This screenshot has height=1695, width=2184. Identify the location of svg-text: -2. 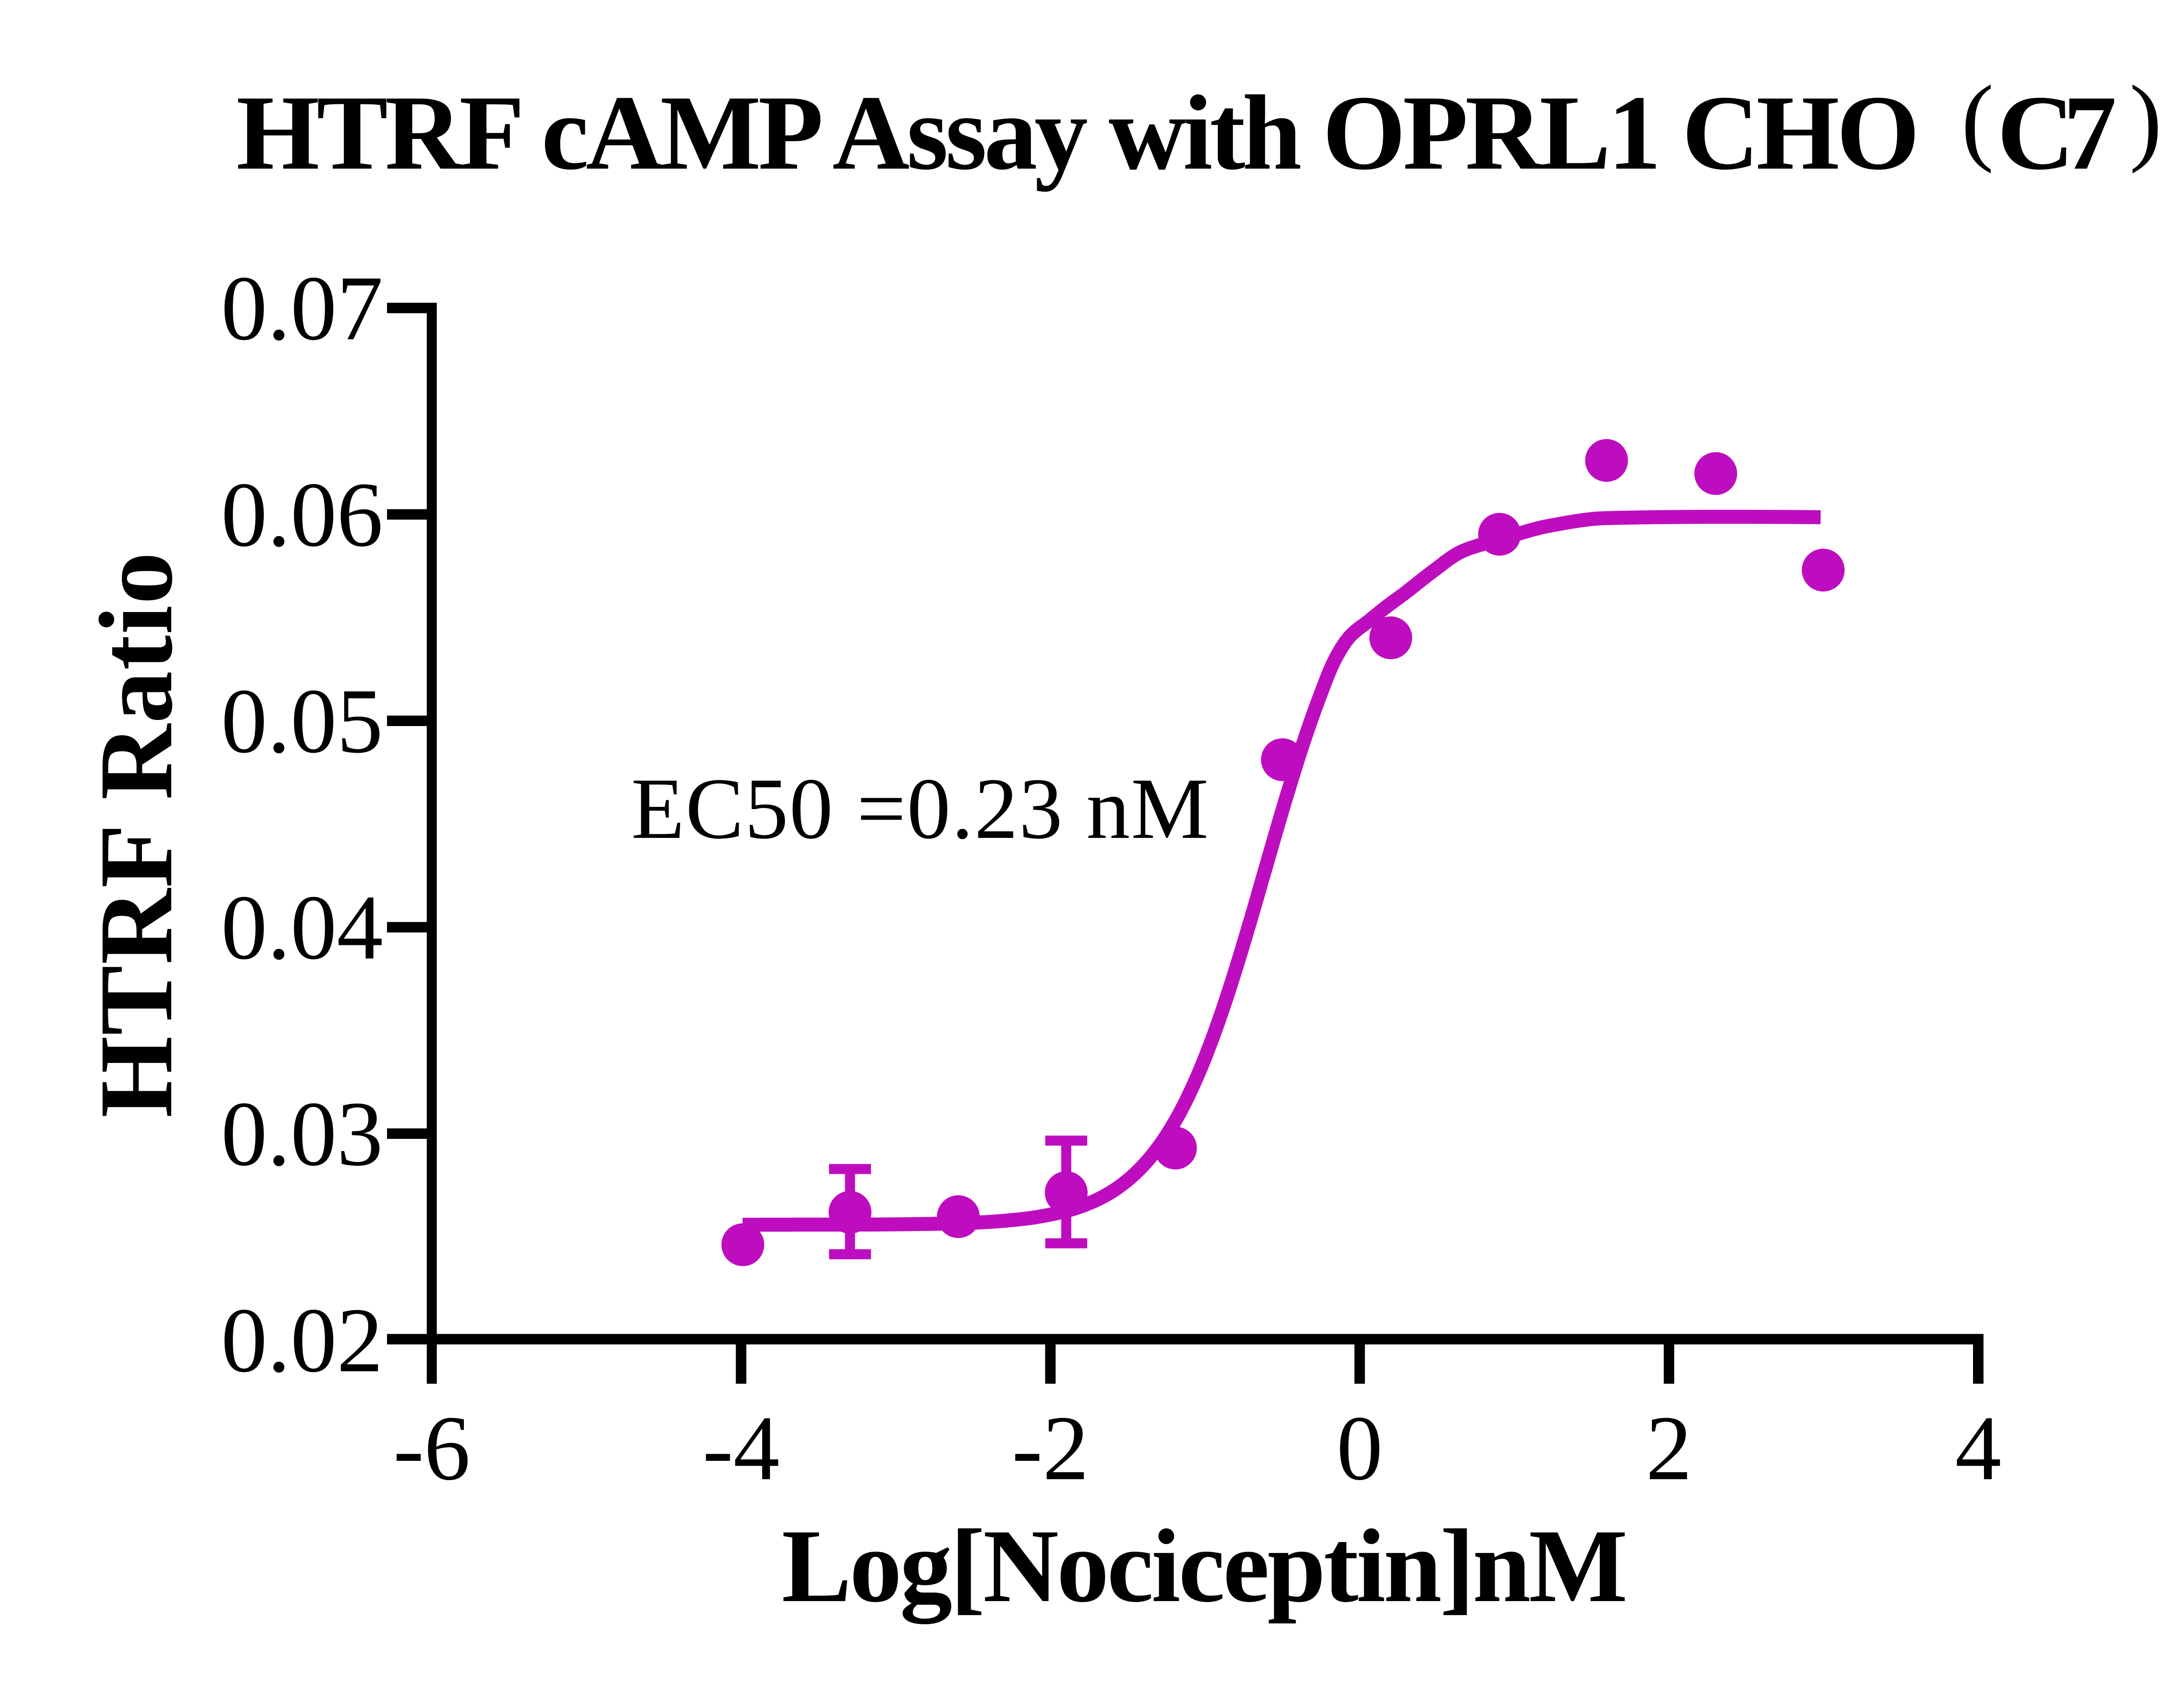
(1050, 1448).